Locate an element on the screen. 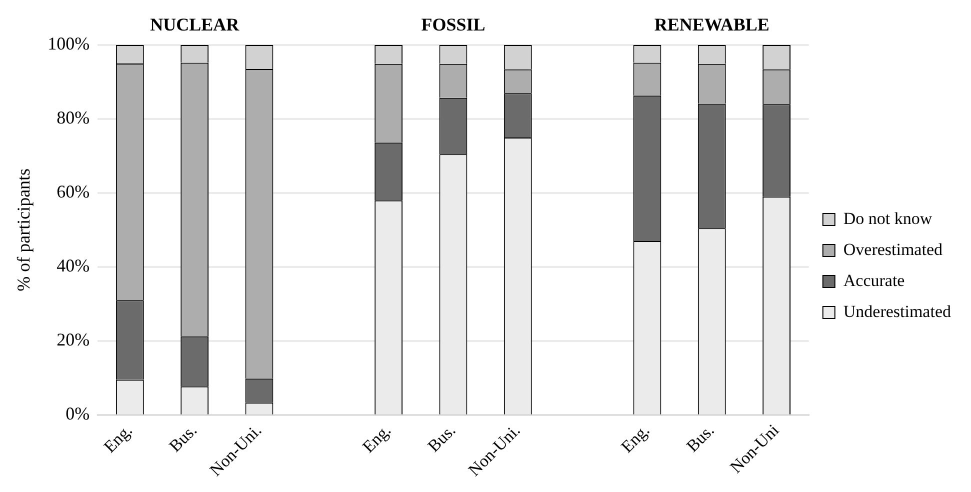 This screenshot has height=492, width=971. y-axis-title: % of participants is located at coordinates (24, 230).